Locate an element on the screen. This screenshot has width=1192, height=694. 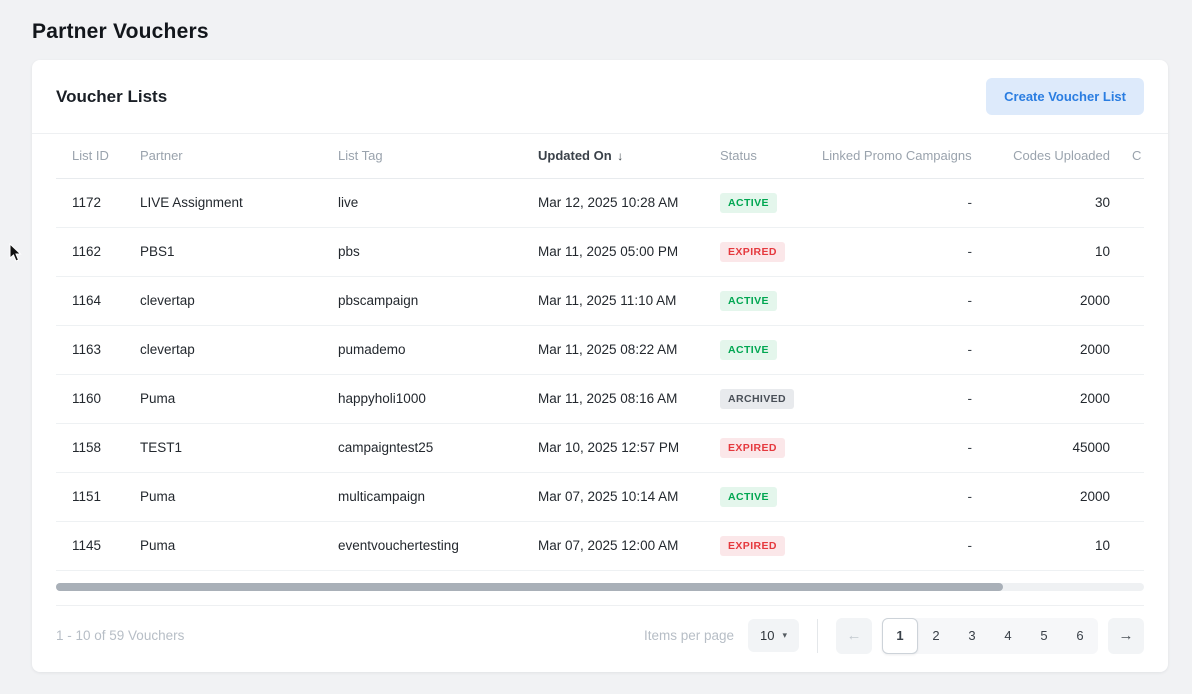
page-button-5: 5 is located at coordinates (1044, 636).